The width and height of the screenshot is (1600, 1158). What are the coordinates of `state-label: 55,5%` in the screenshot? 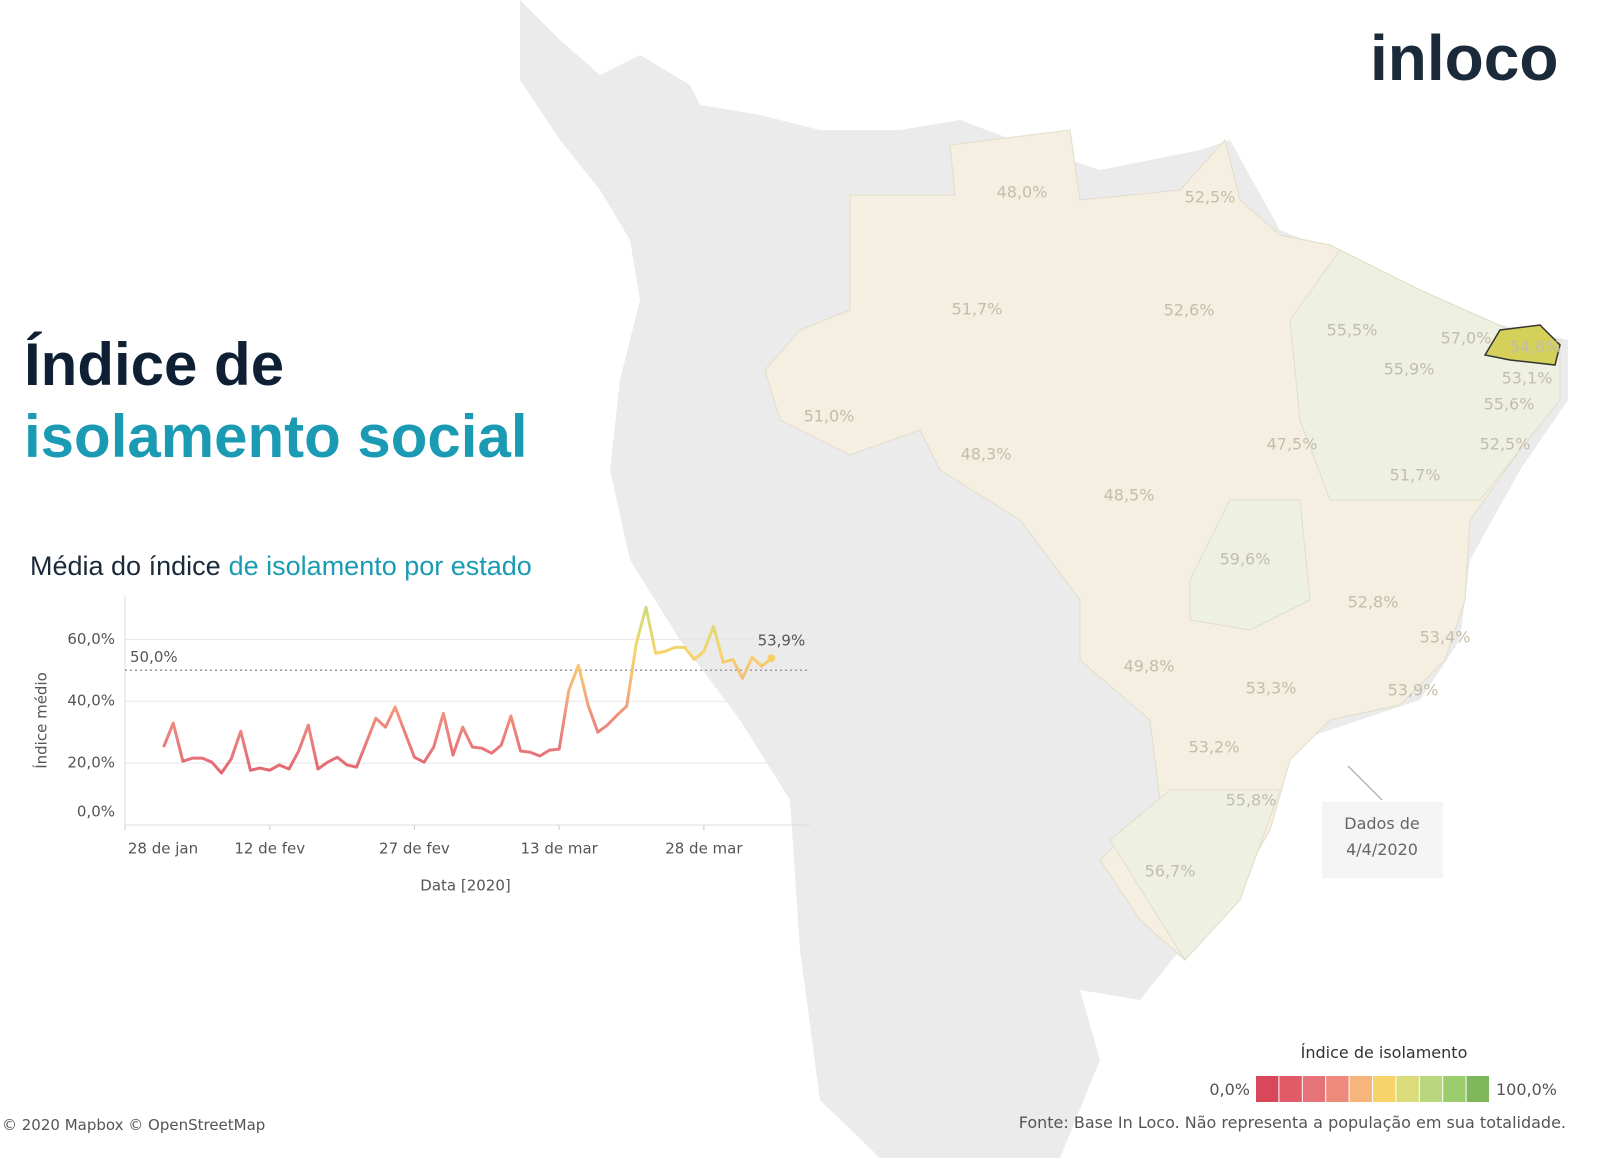 It's located at (1352, 330).